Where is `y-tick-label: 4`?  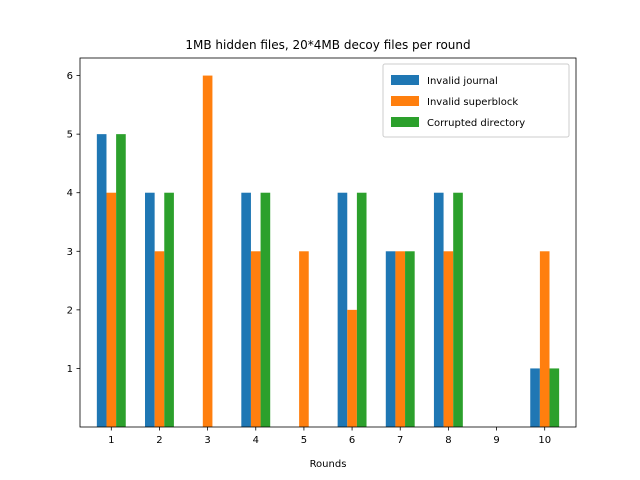 y-tick-label: 4 is located at coordinates (70, 193).